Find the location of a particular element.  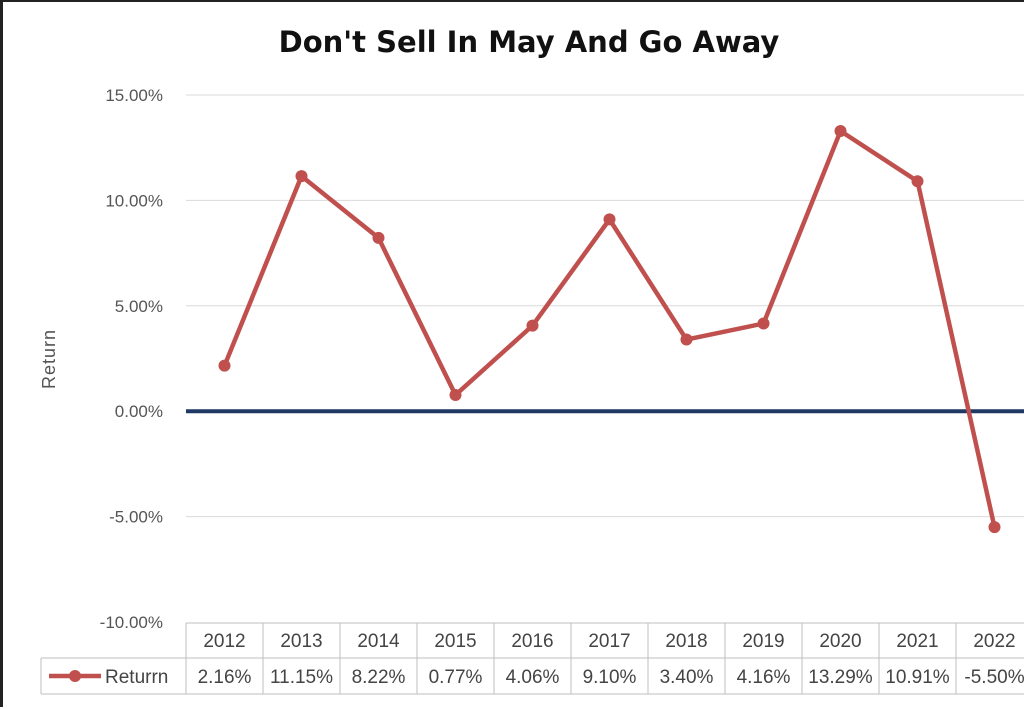

value-label-2018: 3.40% is located at coordinates (687, 677).